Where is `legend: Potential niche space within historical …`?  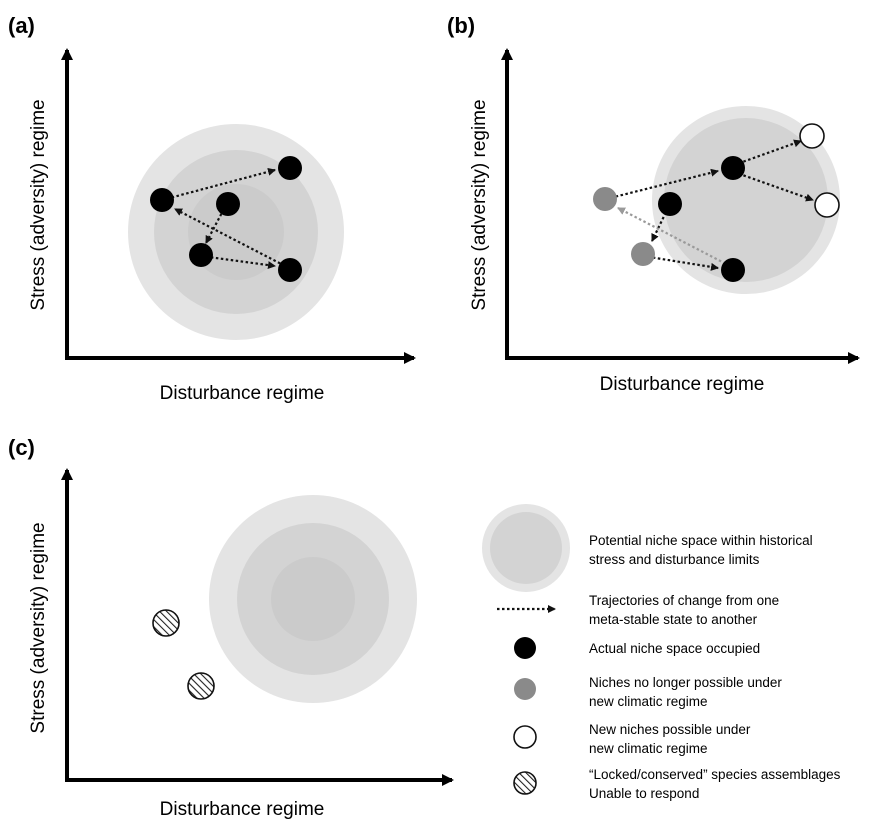
legend: Potential niche space within historical … is located at coordinates (663, 652).